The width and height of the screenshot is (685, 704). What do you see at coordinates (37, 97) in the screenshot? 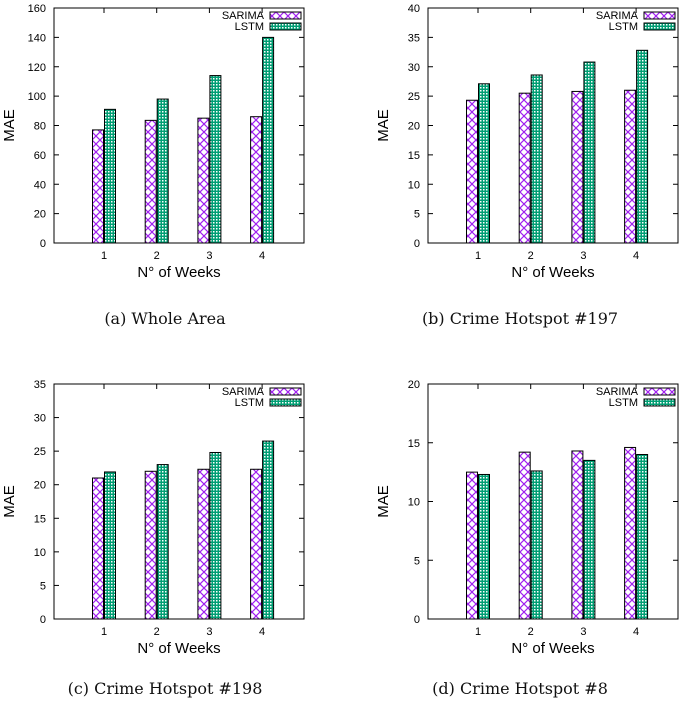
I see `y-tick-label: 100` at bounding box center [37, 97].